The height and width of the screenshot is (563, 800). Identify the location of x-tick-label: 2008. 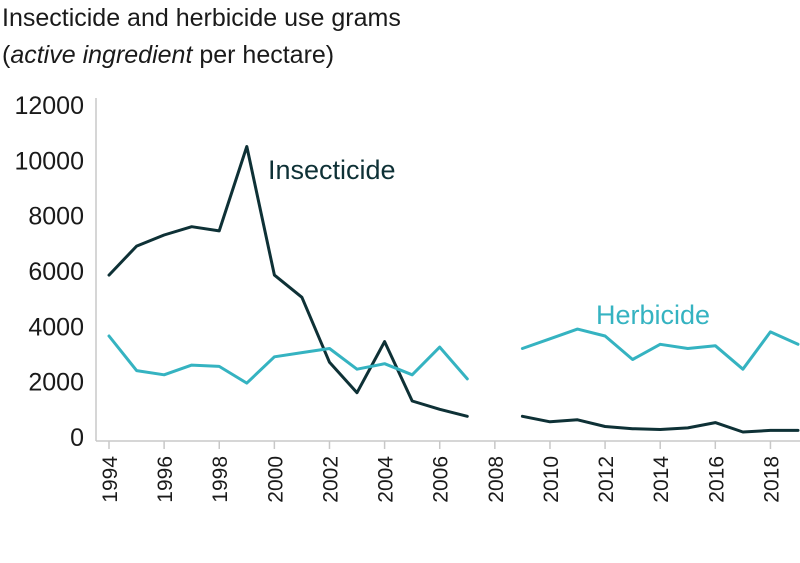
(496, 479).